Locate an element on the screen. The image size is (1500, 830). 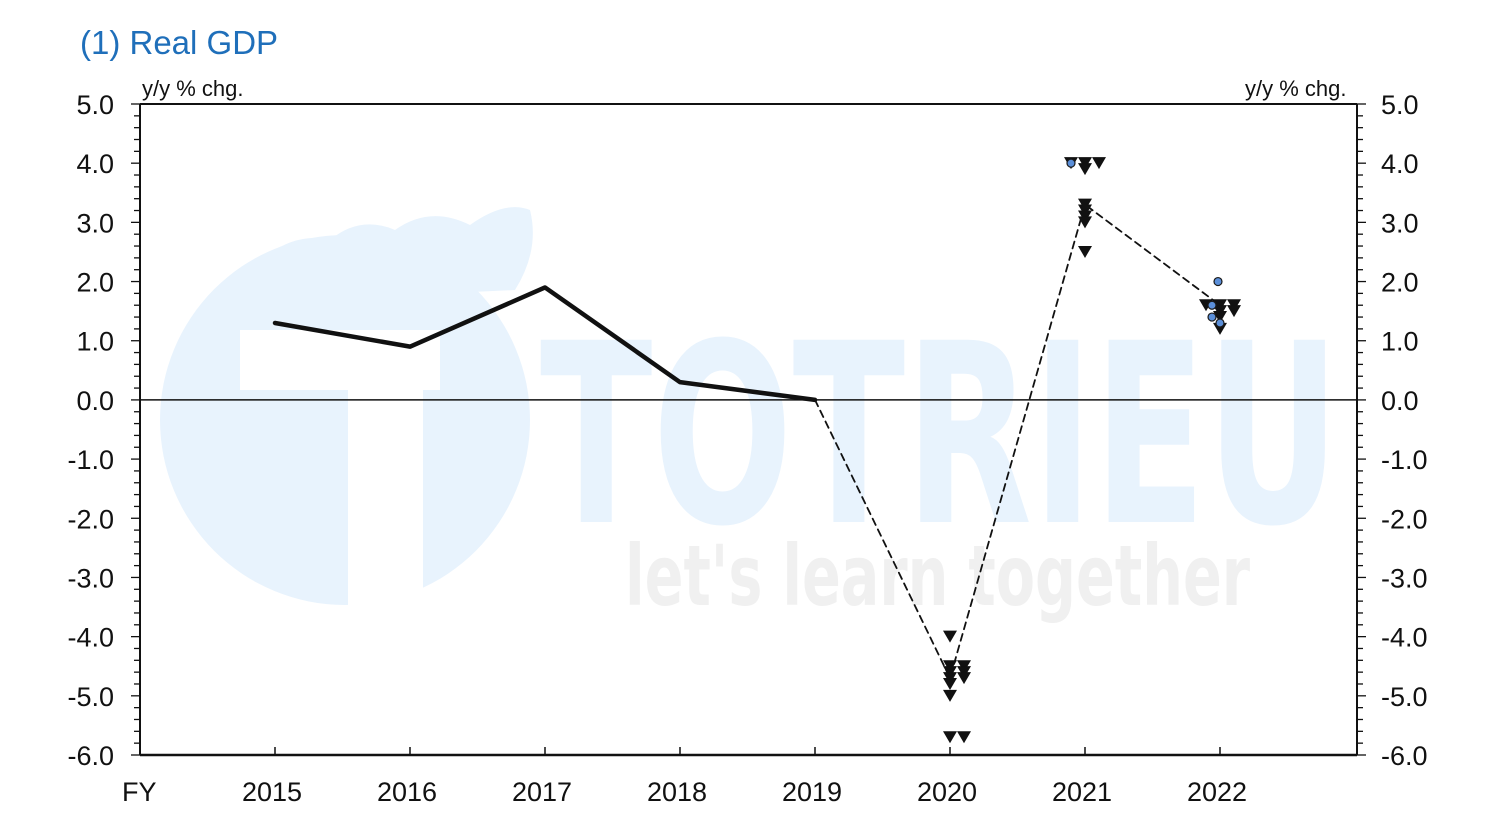
x-tick-label: 2021 is located at coordinates (1082, 792).